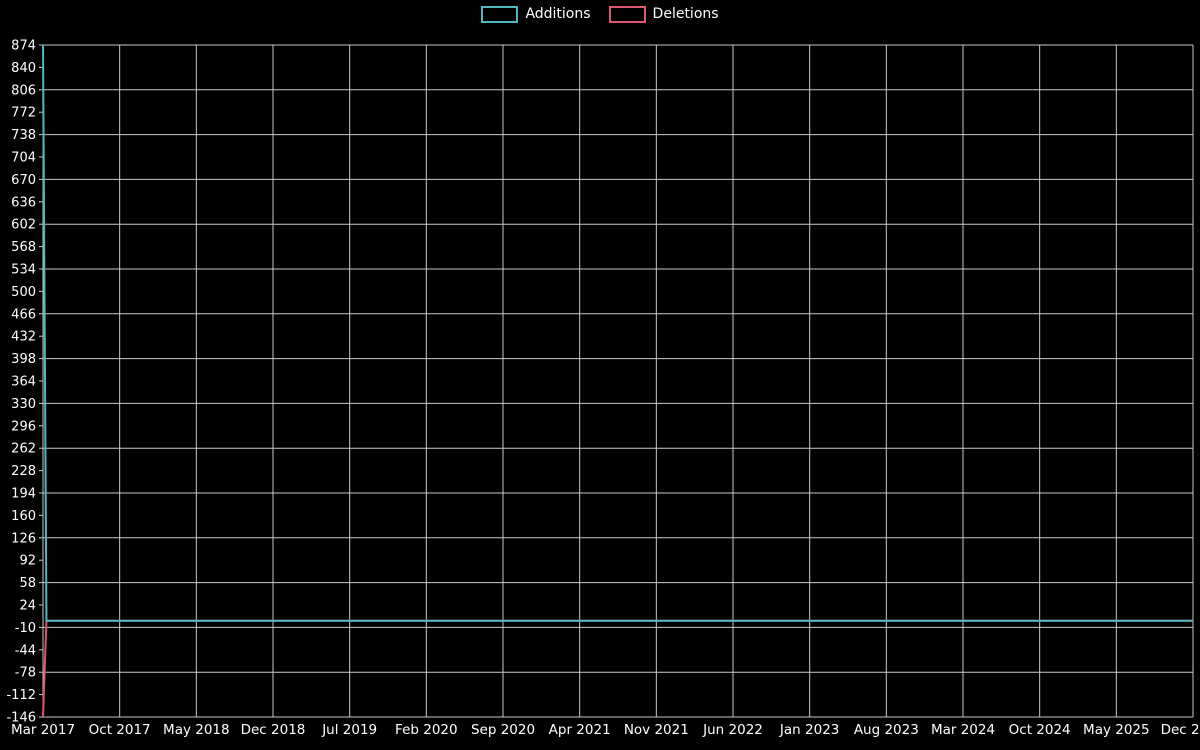  What do you see at coordinates (732, 730) in the screenshot?
I see `svg-text: Jun 2022` at bounding box center [732, 730].